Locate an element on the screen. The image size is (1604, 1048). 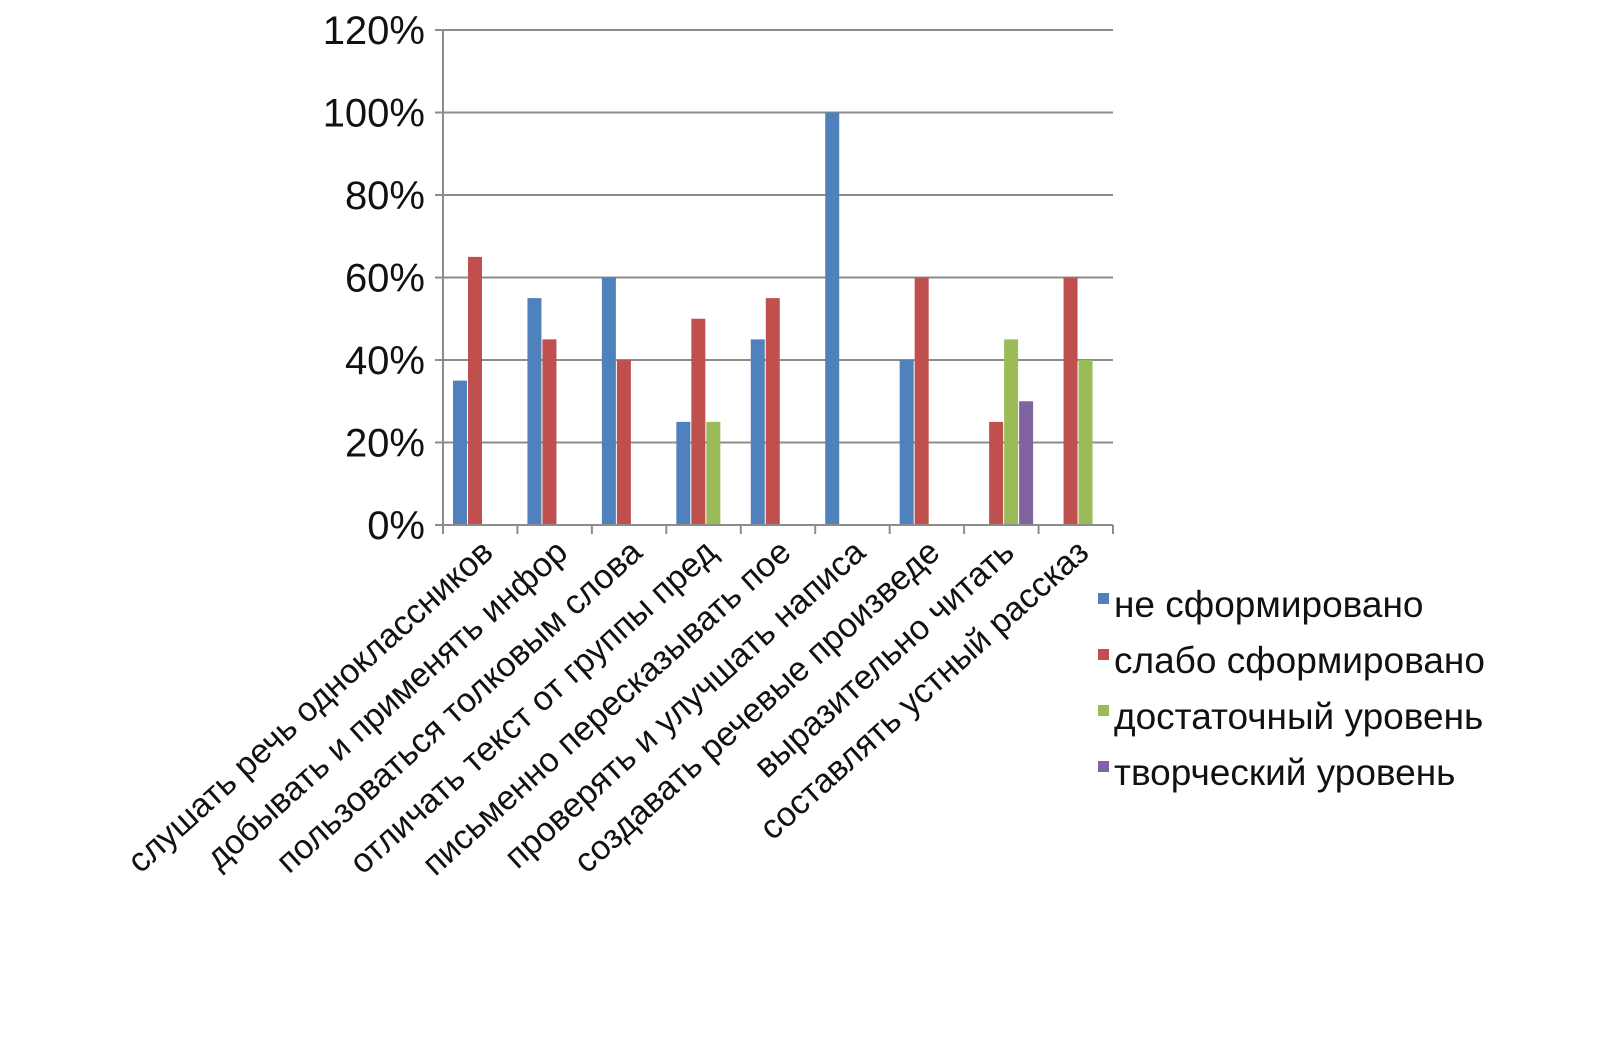
y-tick-label: 0% is located at coordinates (396, 526).